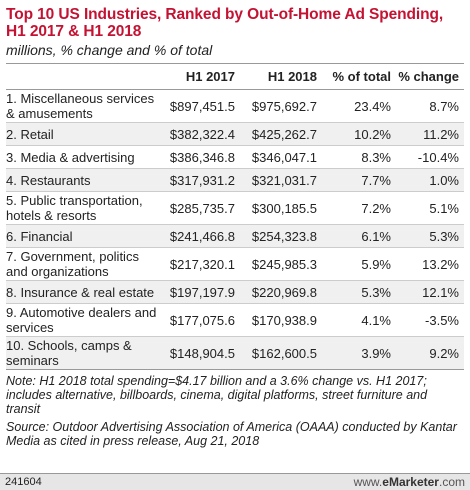 The height and width of the screenshot is (490, 470). What do you see at coordinates (368, 482) in the screenshot?
I see `brand-www: www.` at bounding box center [368, 482].